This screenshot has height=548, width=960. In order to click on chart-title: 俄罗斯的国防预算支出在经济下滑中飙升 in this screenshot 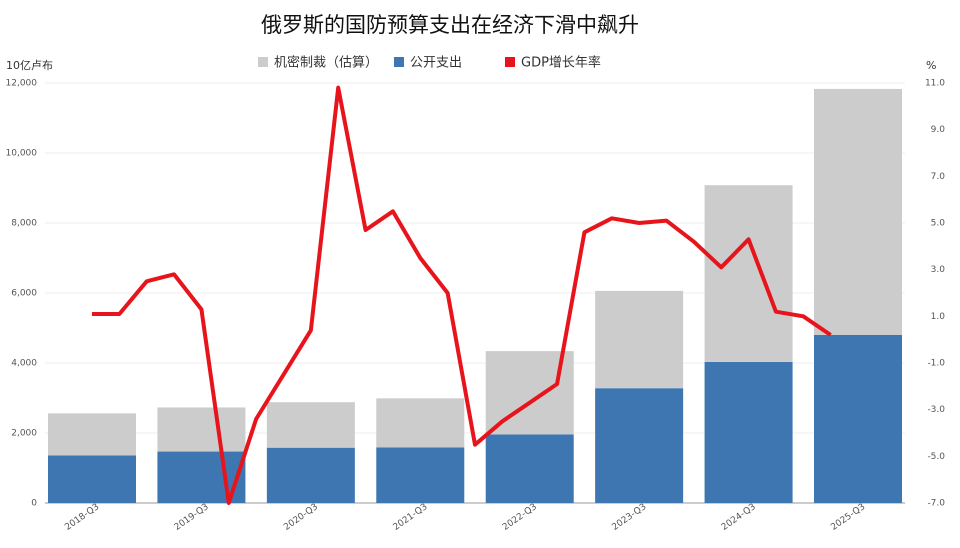, I will do `click(450, 25)`.